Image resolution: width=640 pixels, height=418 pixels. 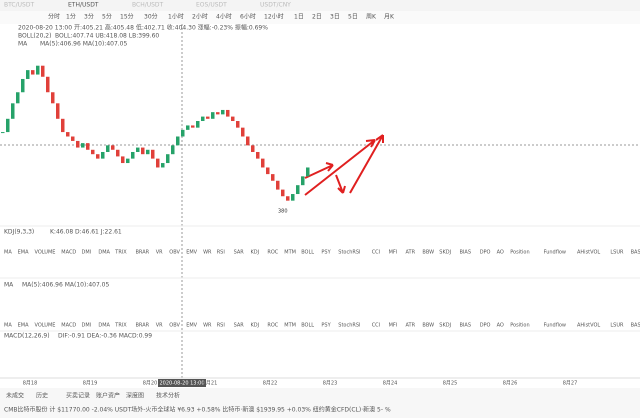 I want to click on bottom-tab: 深度图, so click(x=135, y=396).